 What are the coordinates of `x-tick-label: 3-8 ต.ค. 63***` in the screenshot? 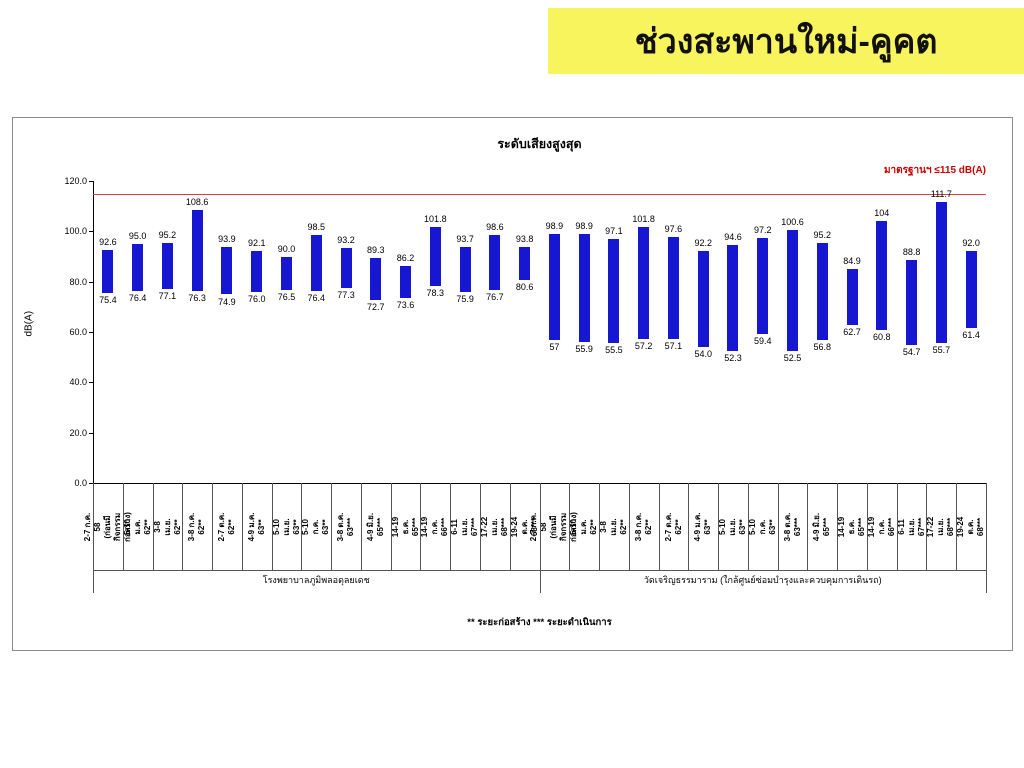 It's located at (346, 527).